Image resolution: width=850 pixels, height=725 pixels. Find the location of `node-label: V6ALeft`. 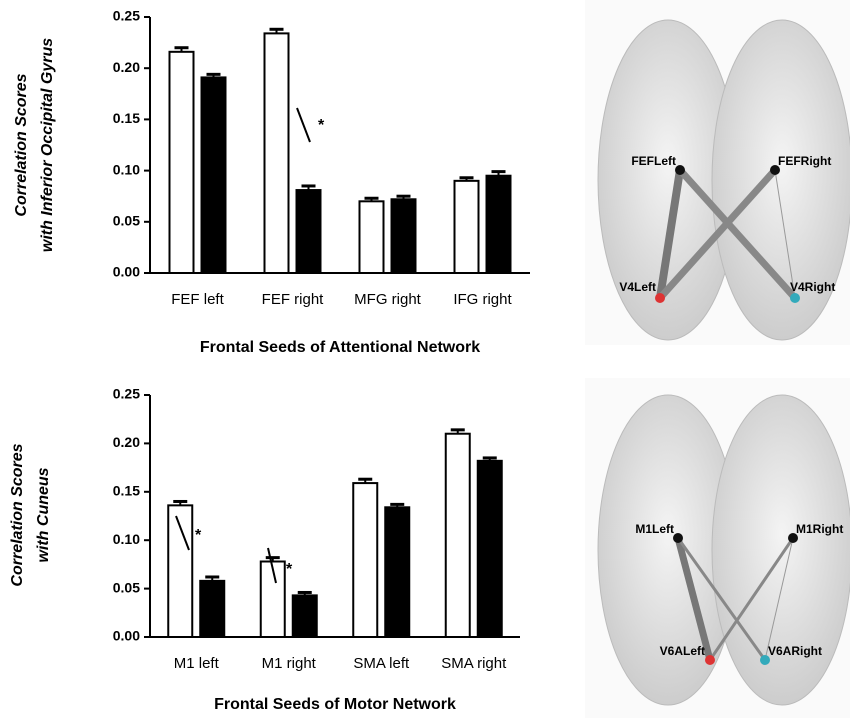

node-label: V6ALeft is located at coordinates (682, 651).